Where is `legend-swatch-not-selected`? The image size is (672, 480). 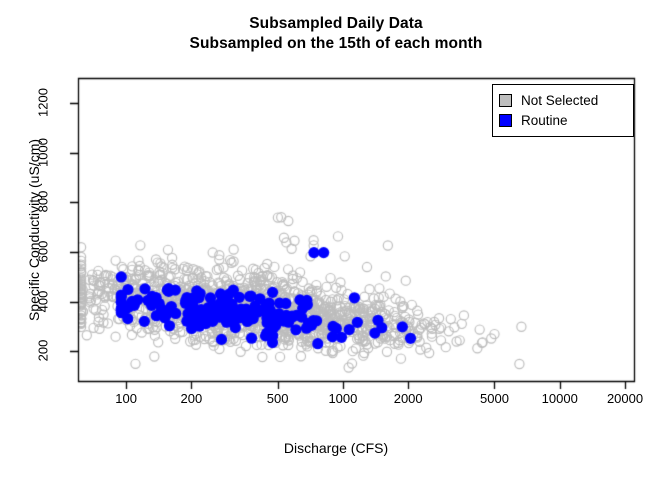 legend-swatch-not-selected is located at coordinates (505, 100).